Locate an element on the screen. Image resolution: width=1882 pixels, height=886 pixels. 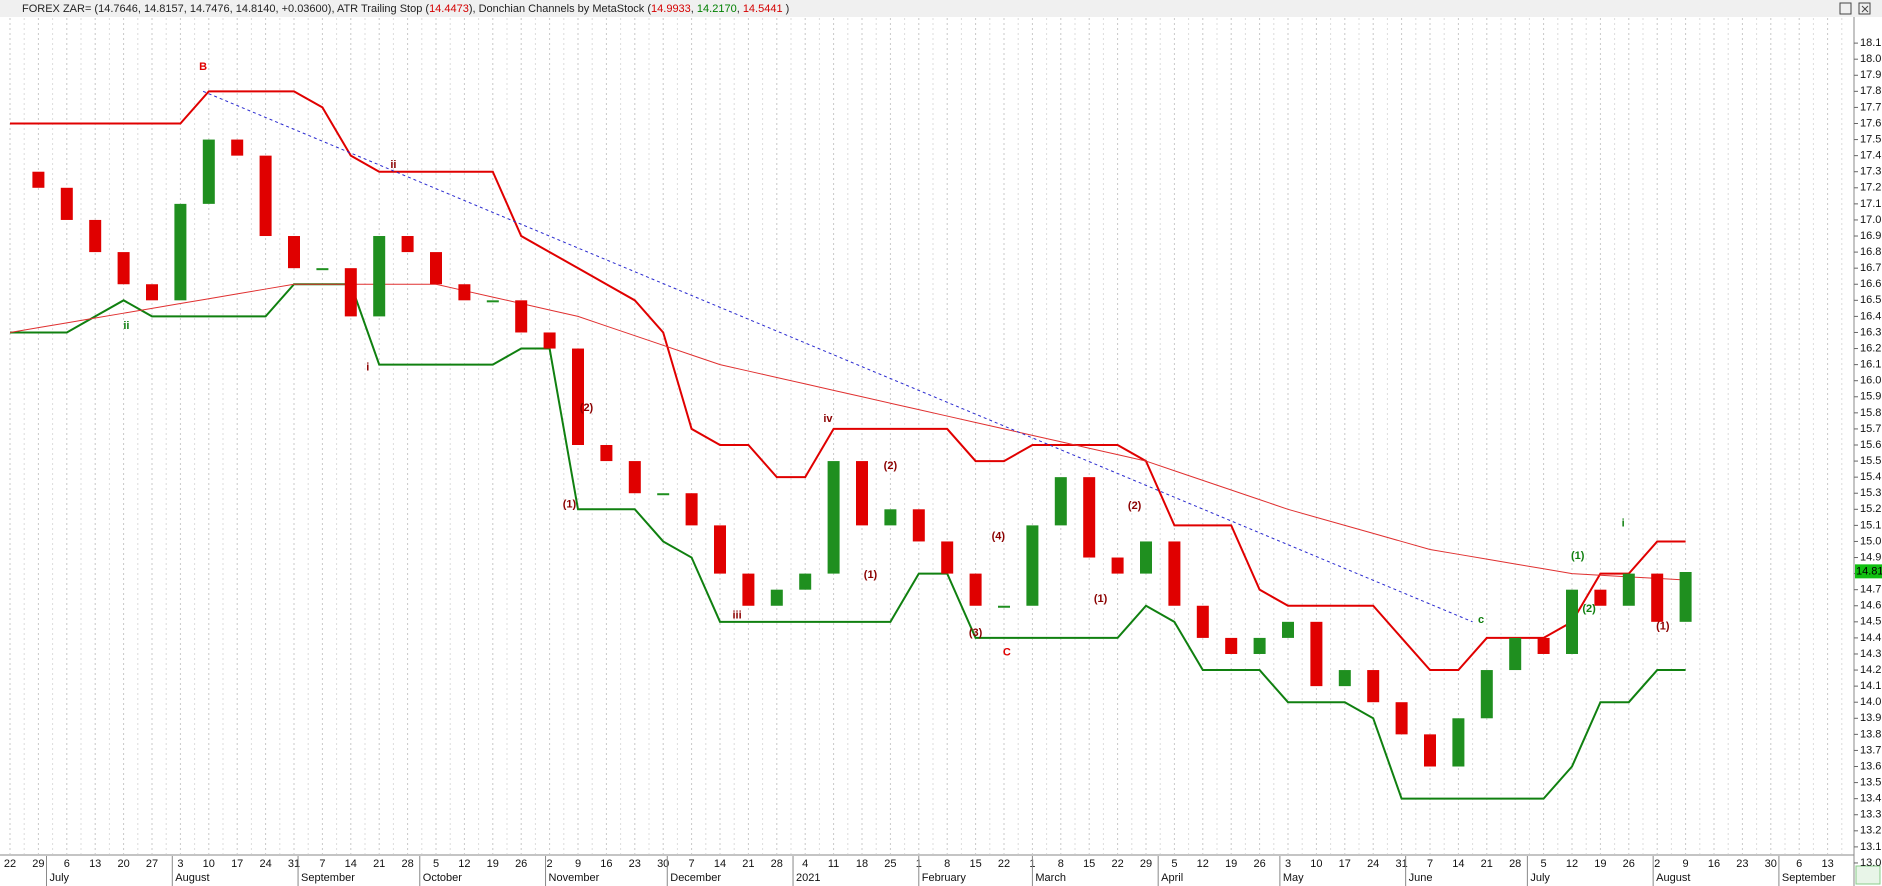
y-tick-label: 17.7 is located at coordinates (1870, 107).